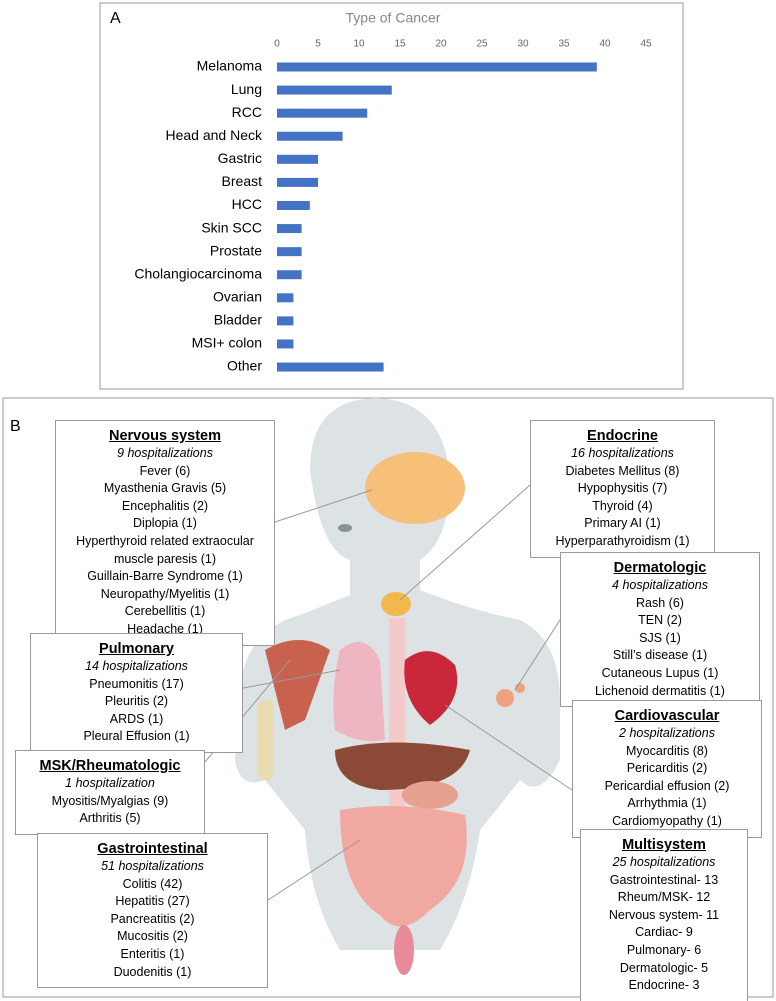  I want to click on x-tick-label: 45, so click(646, 44).